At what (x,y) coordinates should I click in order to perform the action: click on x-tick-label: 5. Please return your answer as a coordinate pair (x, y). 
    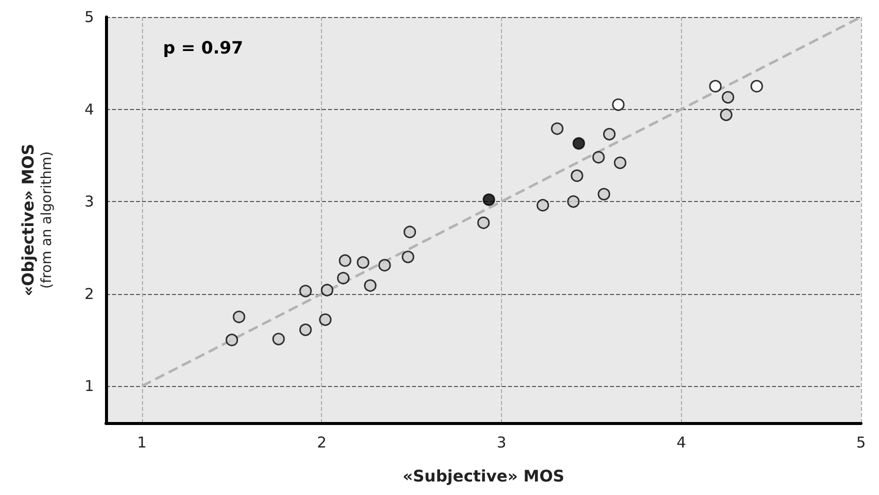
    Looking at the image, I should click on (861, 443).